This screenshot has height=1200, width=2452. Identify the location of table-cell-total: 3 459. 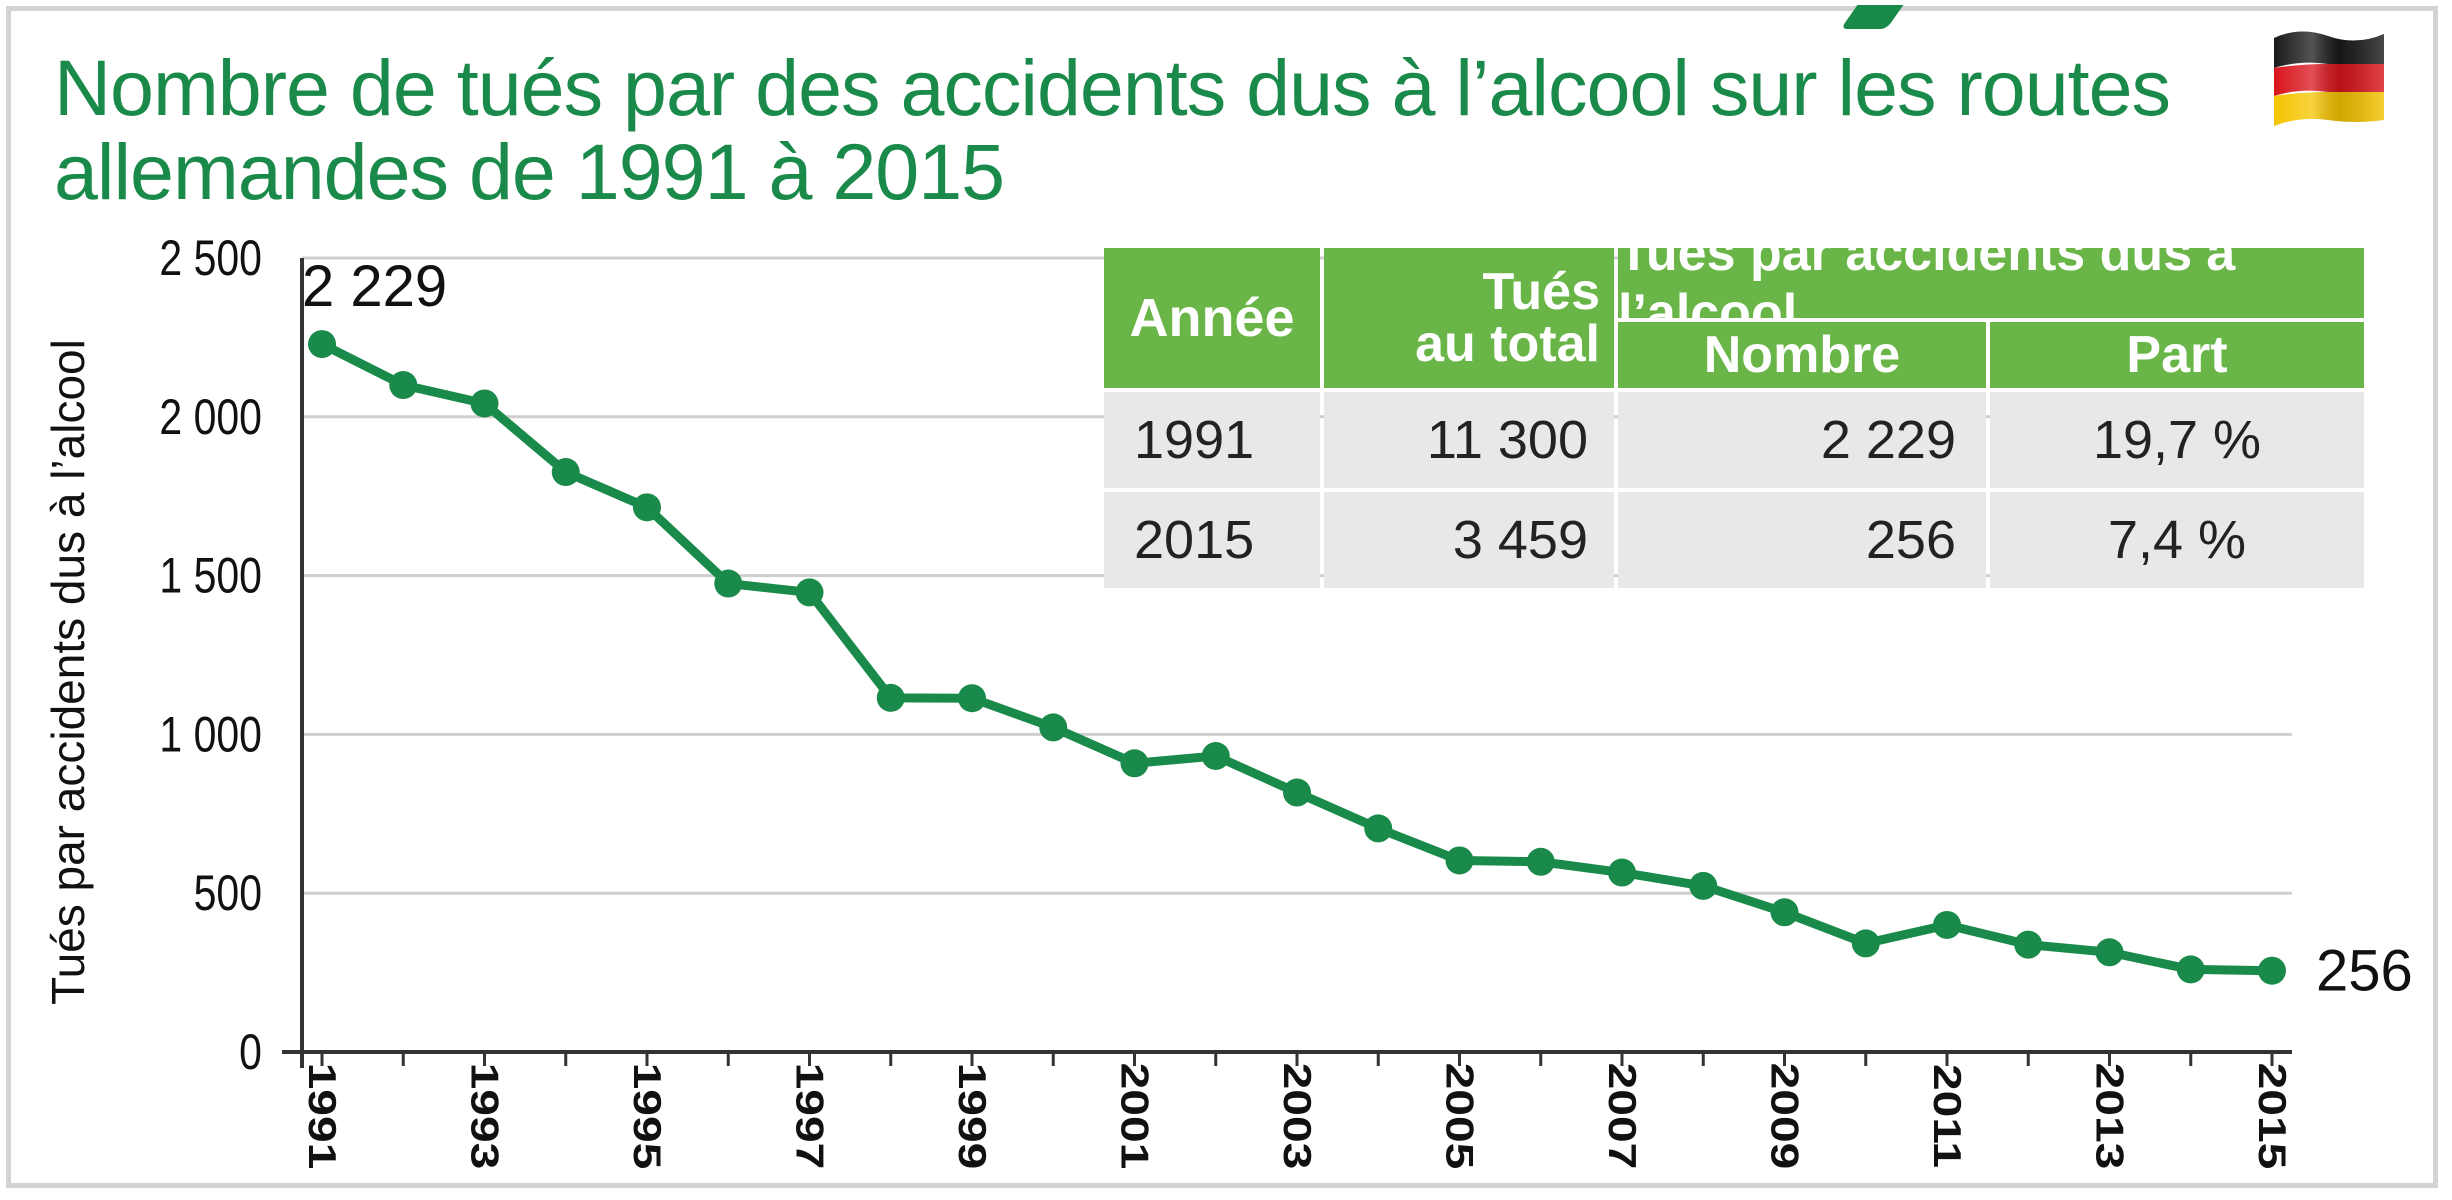
(1469, 540).